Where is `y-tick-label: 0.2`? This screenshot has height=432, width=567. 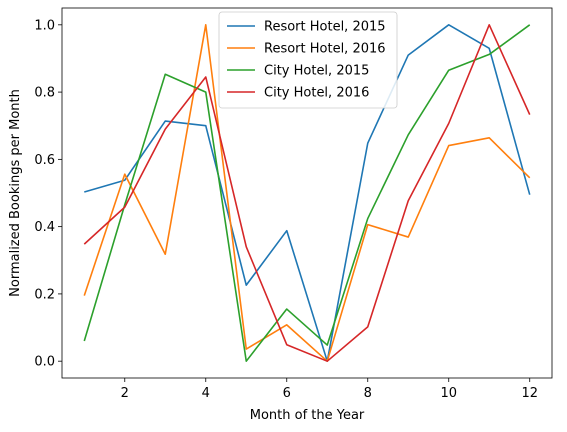
y-tick-label: 0.2 is located at coordinates (44, 294).